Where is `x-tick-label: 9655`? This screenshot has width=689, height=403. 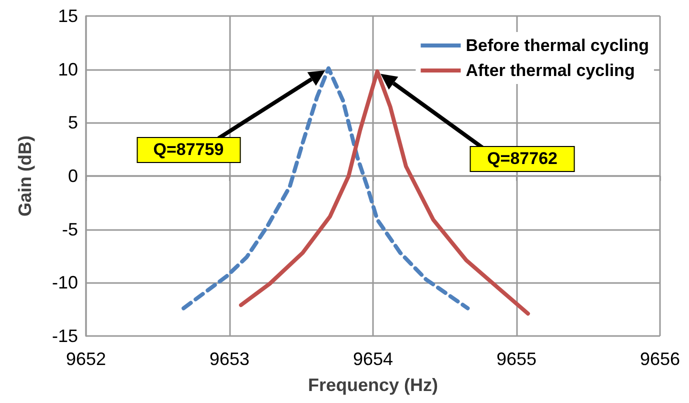
x-tick-label: 9655 is located at coordinates (516, 359).